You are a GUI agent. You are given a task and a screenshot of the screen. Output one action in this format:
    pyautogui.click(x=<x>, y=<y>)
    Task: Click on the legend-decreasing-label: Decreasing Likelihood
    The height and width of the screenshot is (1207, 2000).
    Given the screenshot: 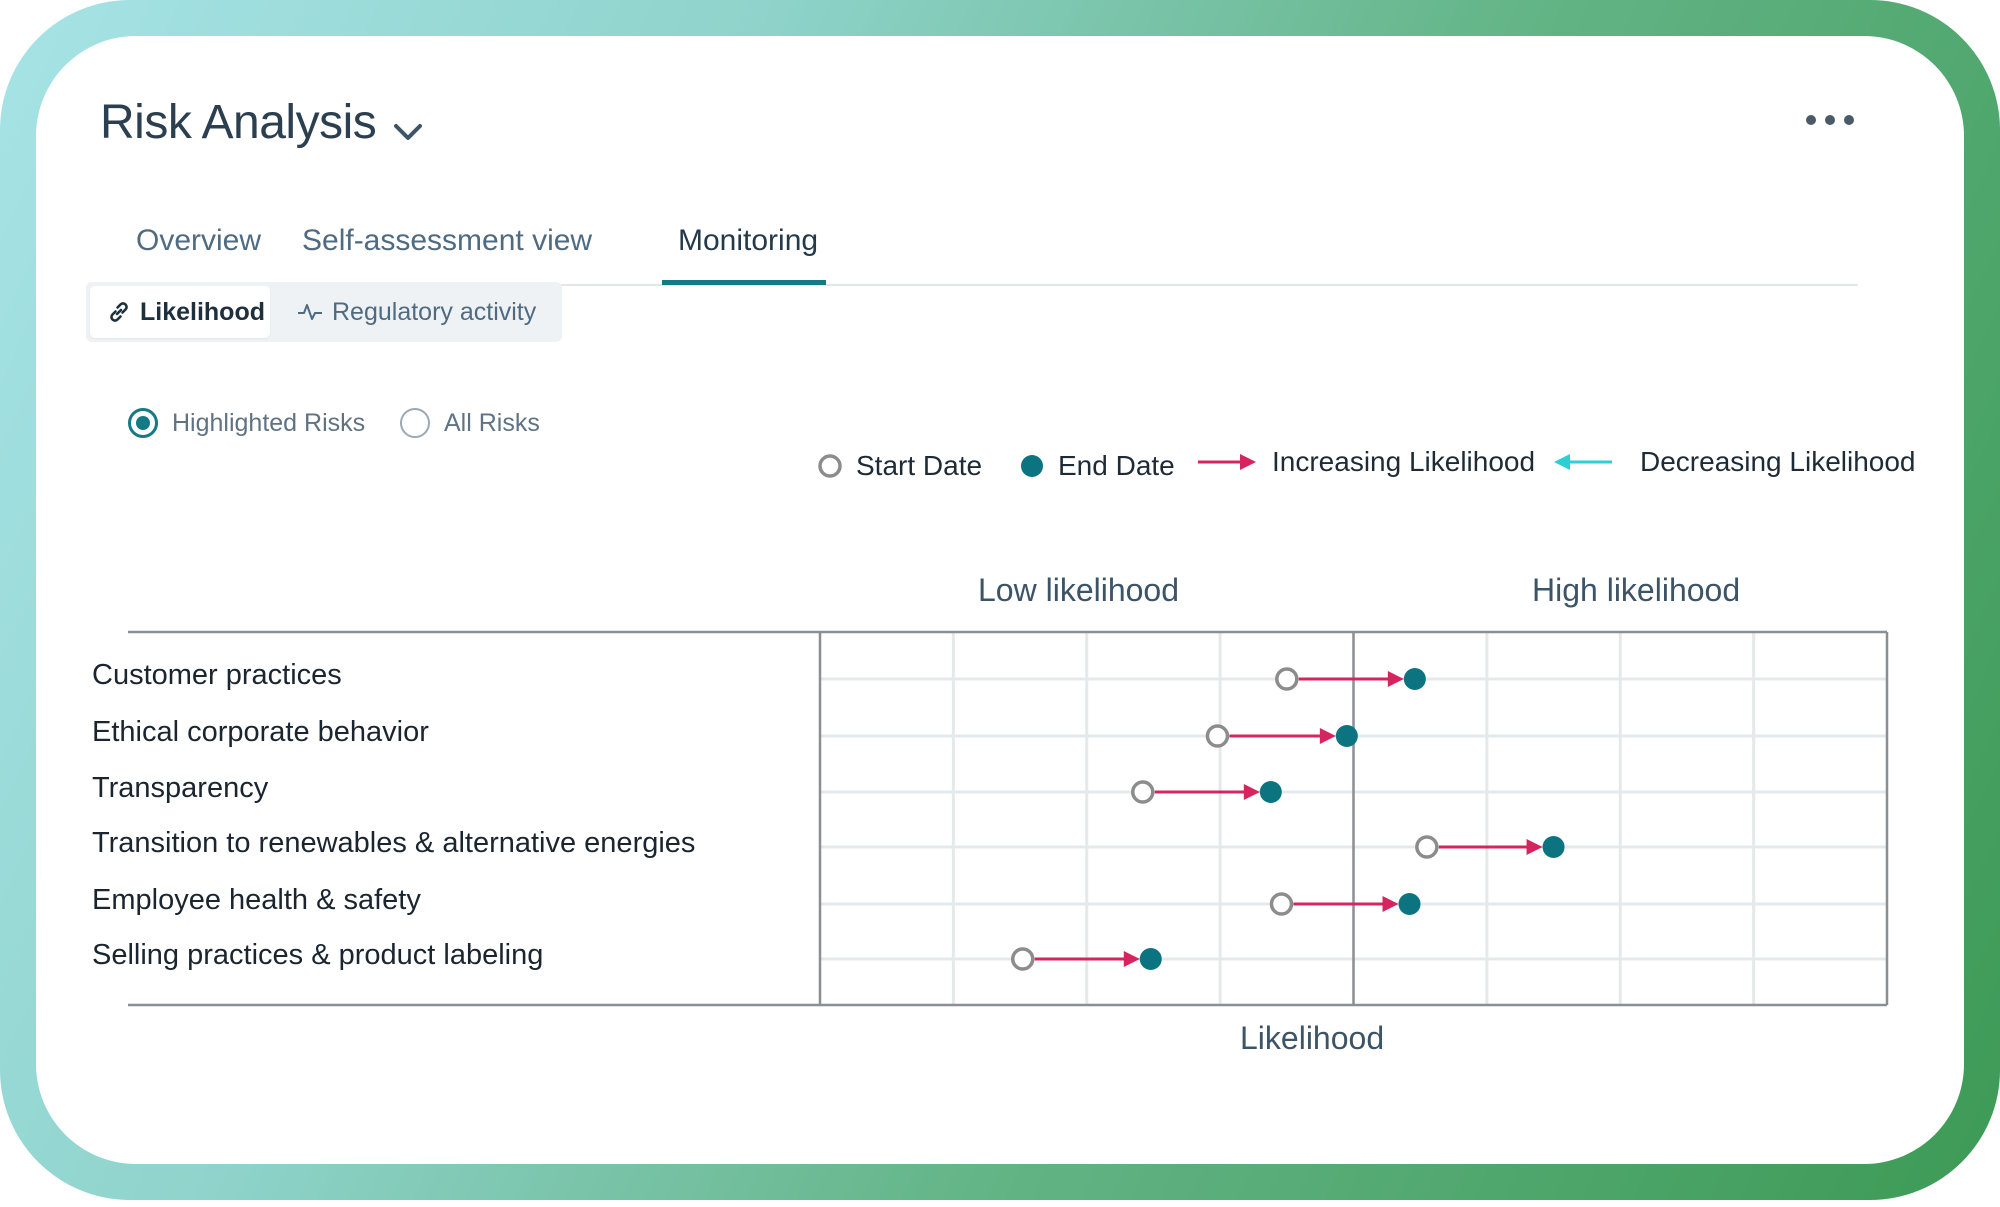 What is the action you would take?
    pyautogui.click(x=1778, y=461)
    